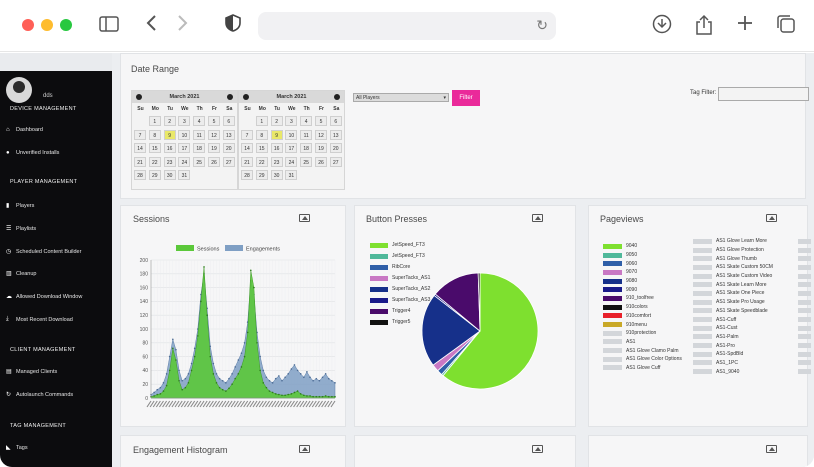  I want to click on sidebar-item-cleanup: ▥ Cleanup, so click(21, 274).